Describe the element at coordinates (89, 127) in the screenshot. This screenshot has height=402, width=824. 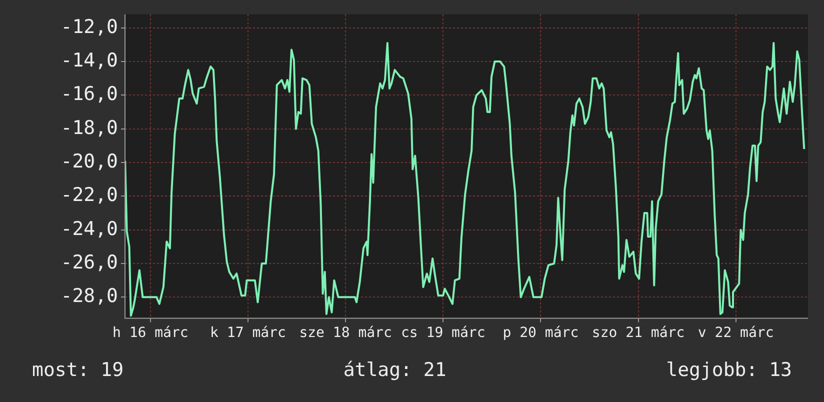
I see `y-tick-label: -18,0` at that location.